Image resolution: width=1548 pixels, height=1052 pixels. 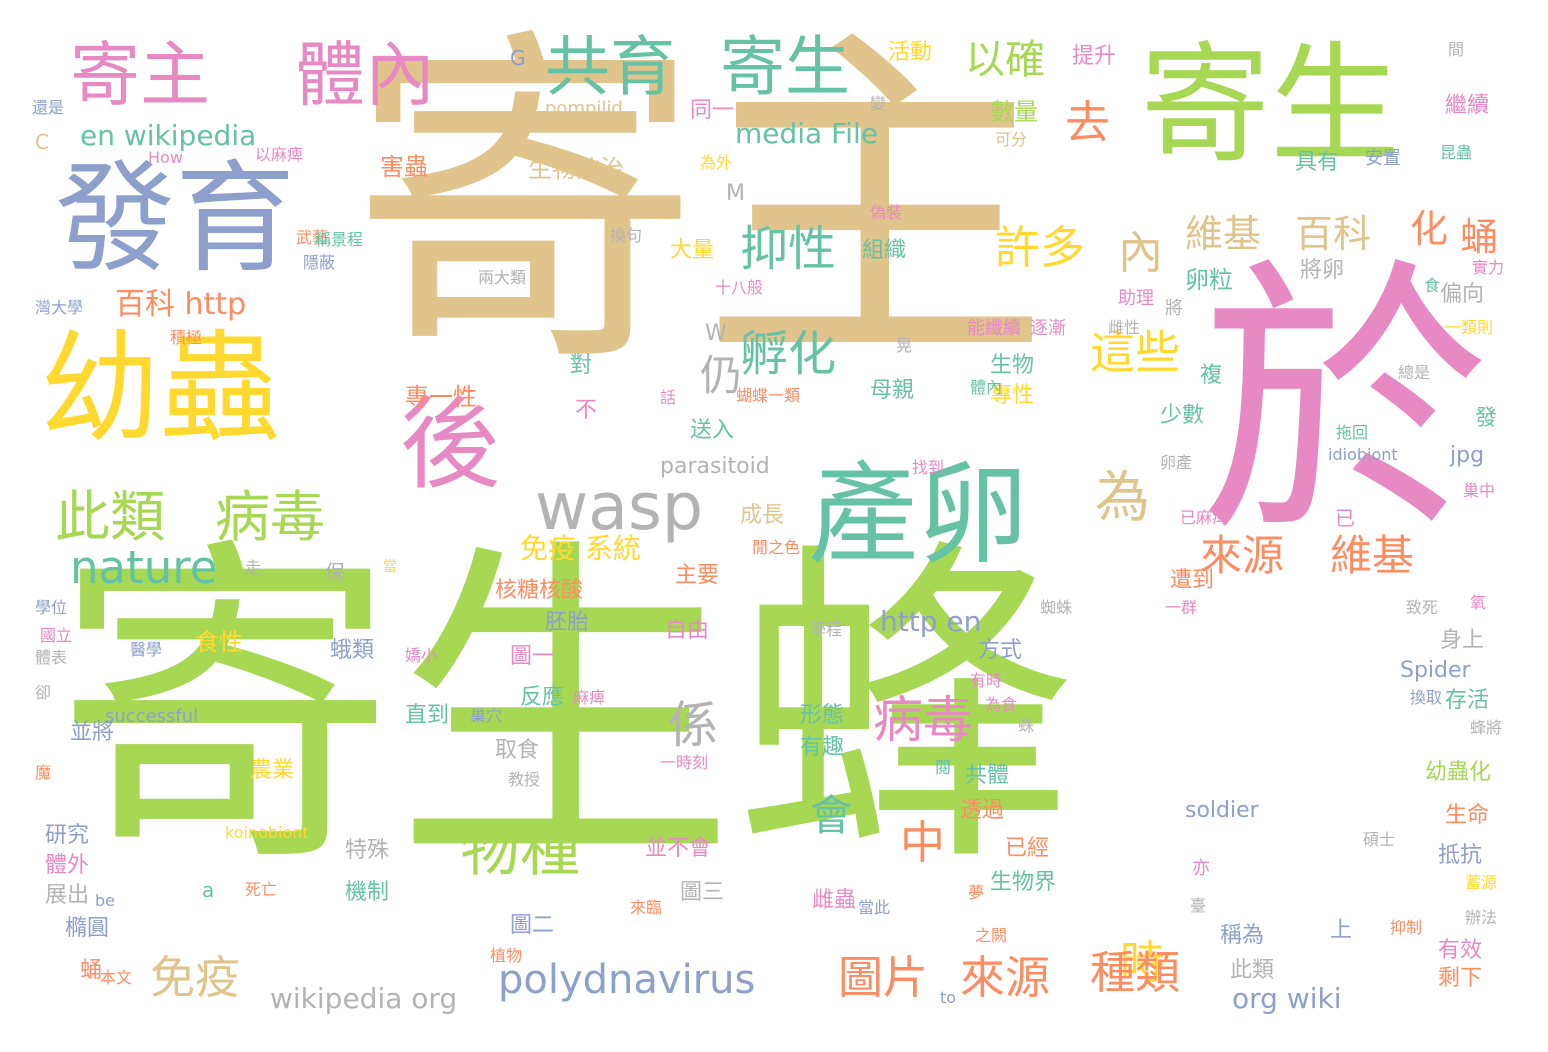 I want to click on cloud-word: 換取, so click(x=1426, y=697).